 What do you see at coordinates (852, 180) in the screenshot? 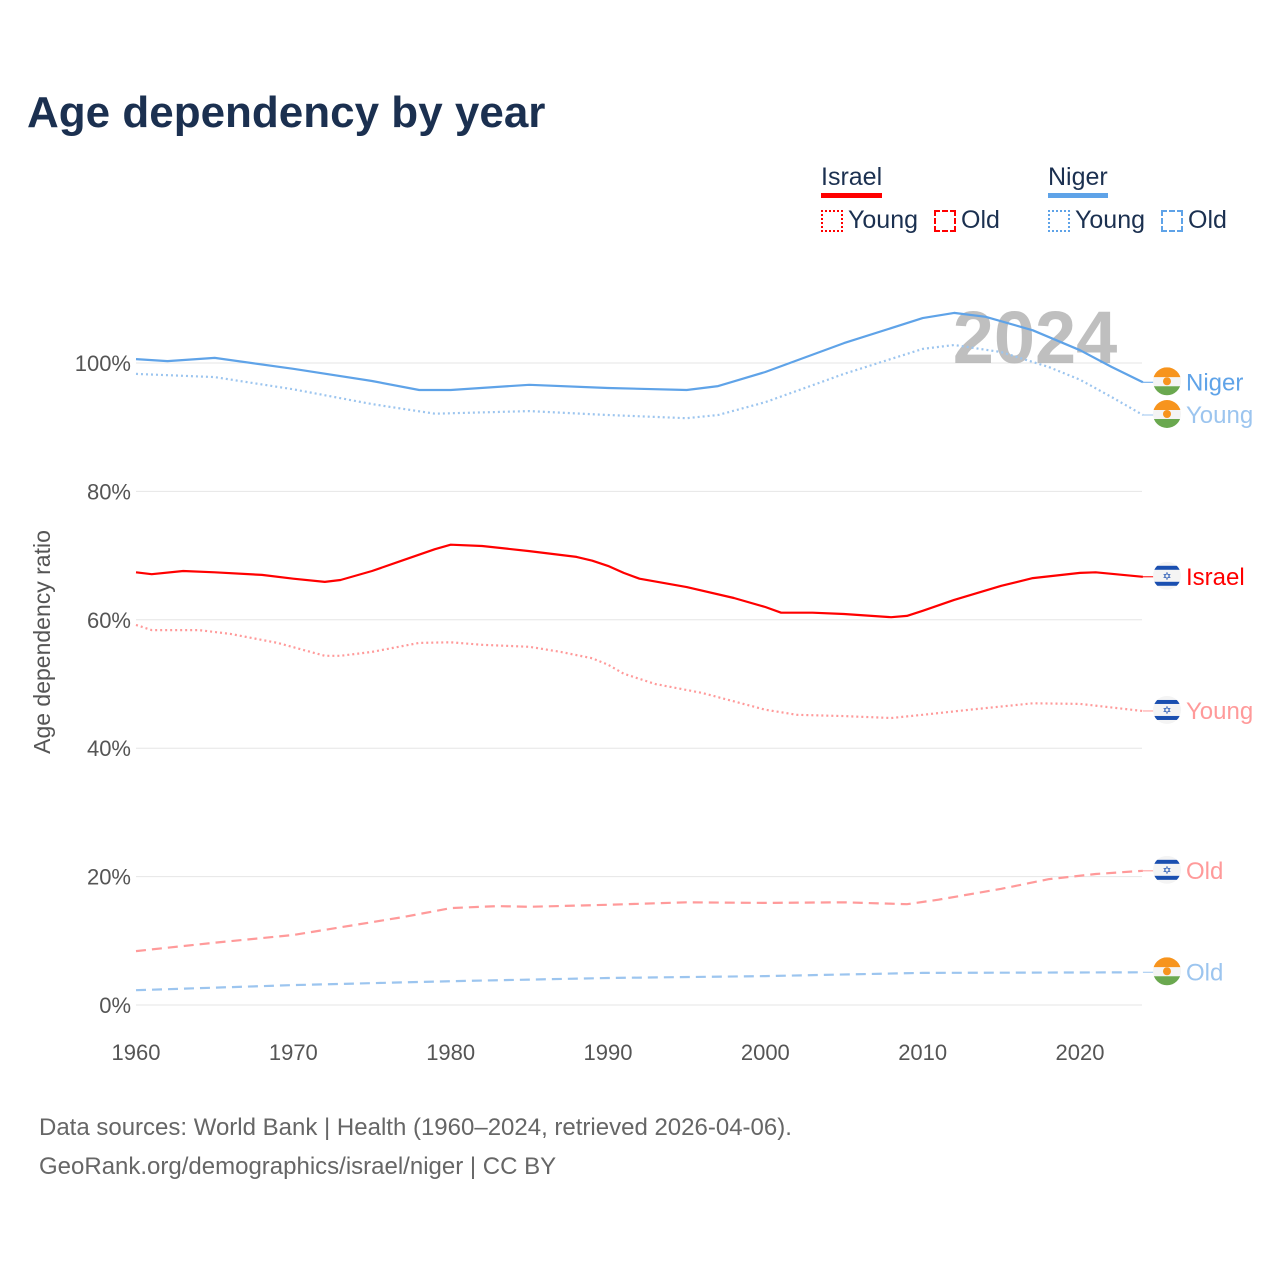
I see `legend-country-israel: Israel` at bounding box center [852, 180].